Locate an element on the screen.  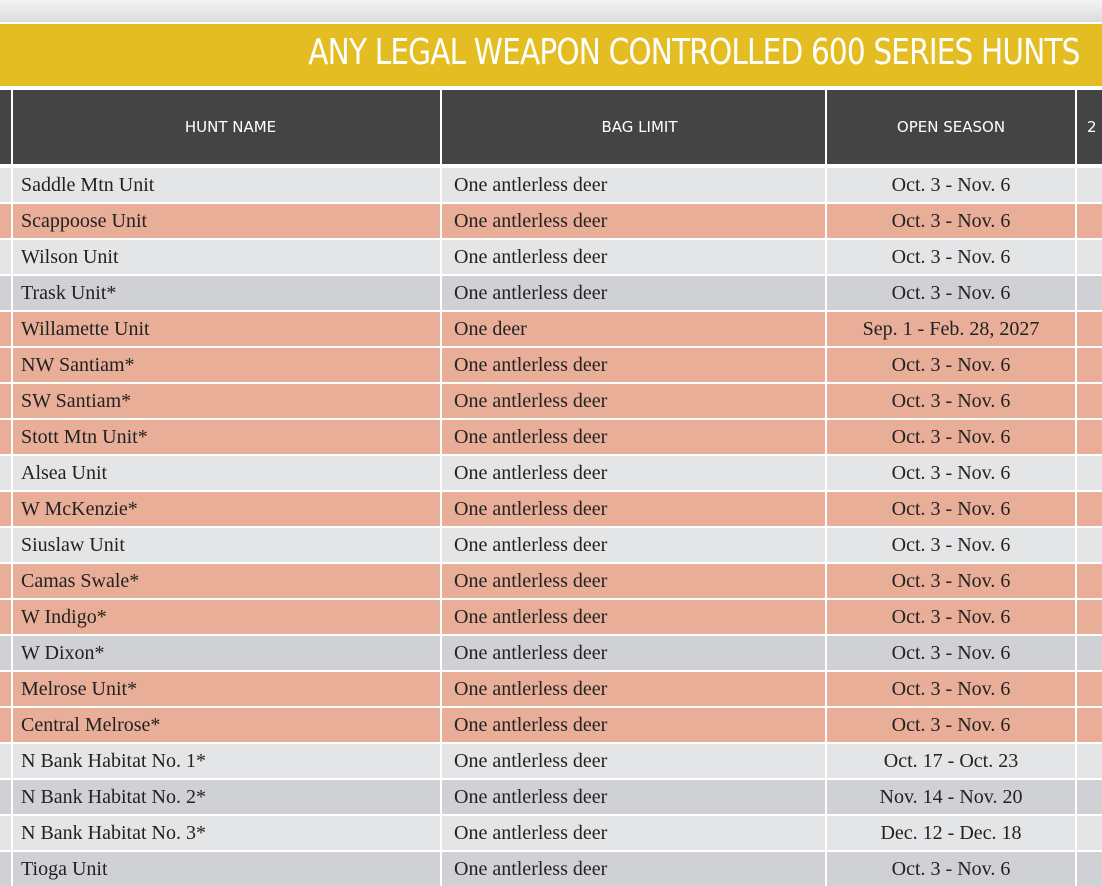
header-cell: OPEN SEASON is located at coordinates (951, 127).